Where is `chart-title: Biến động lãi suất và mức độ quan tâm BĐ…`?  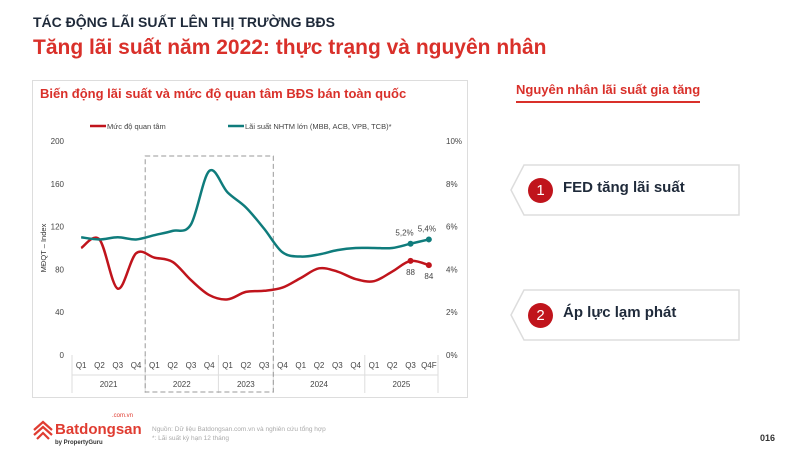 chart-title: Biến động lãi suất và mức độ quan tâm BĐ… is located at coordinates (223, 93).